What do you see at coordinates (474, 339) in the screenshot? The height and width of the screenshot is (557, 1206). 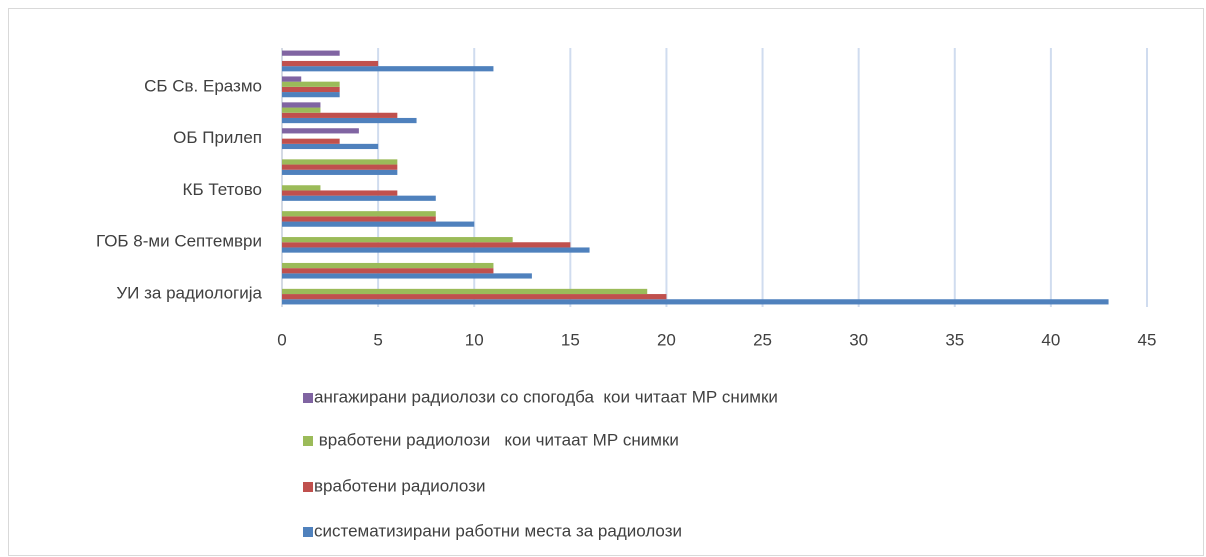 I see `x-tick-label: 10` at bounding box center [474, 339].